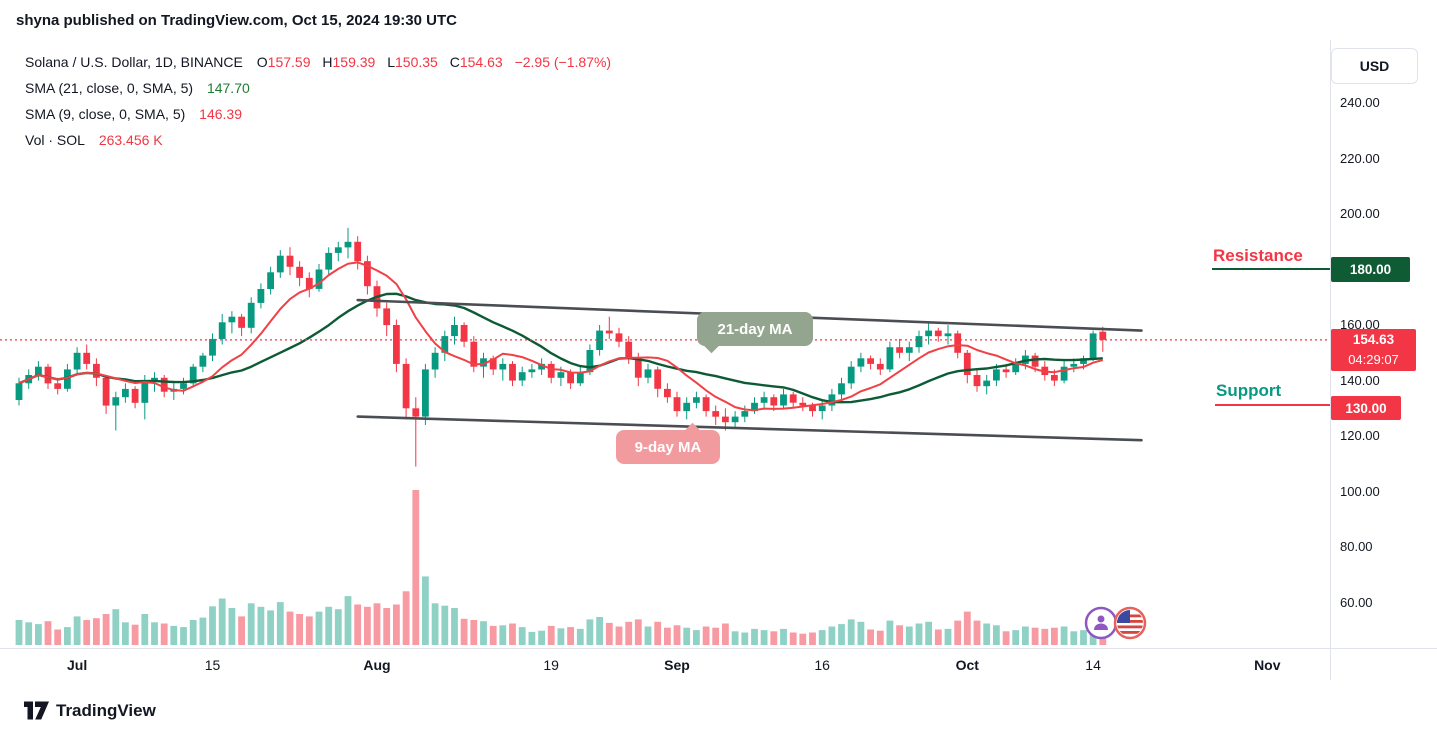 This screenshot has width=1437, height=738. Describe the element at coordinates (551, 665) in the screenshot. I see `time-axis-label: 19` at that location.